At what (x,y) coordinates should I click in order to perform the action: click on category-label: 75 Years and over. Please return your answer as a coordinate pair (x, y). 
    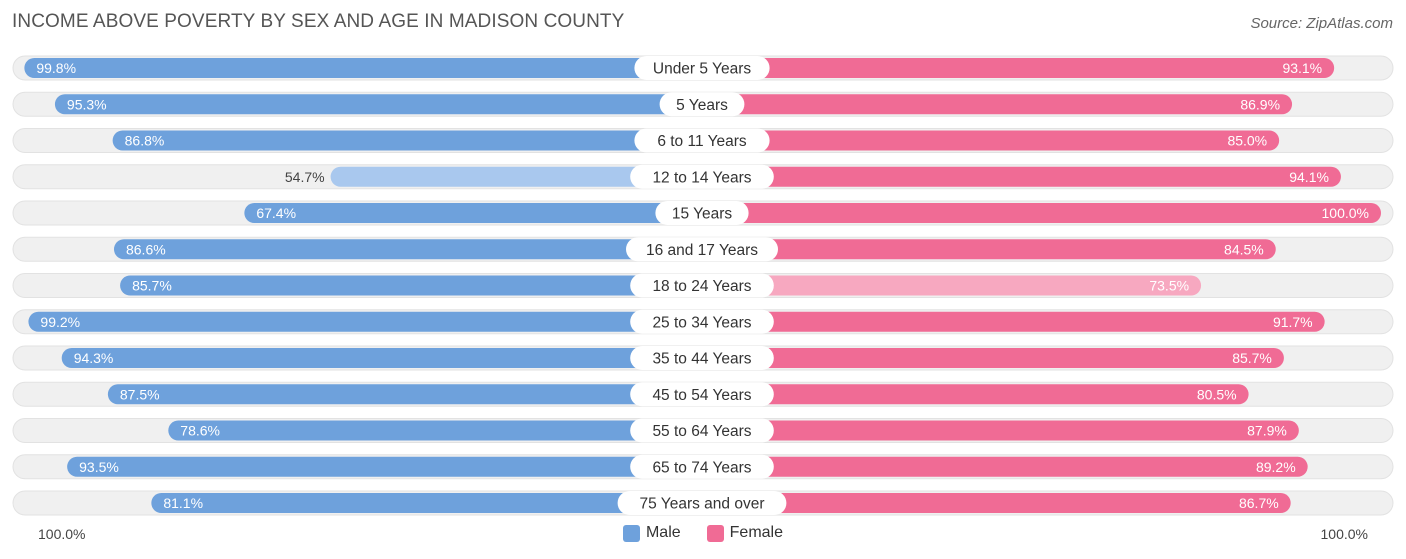
    Looking at the image, I should click on (702, 504).